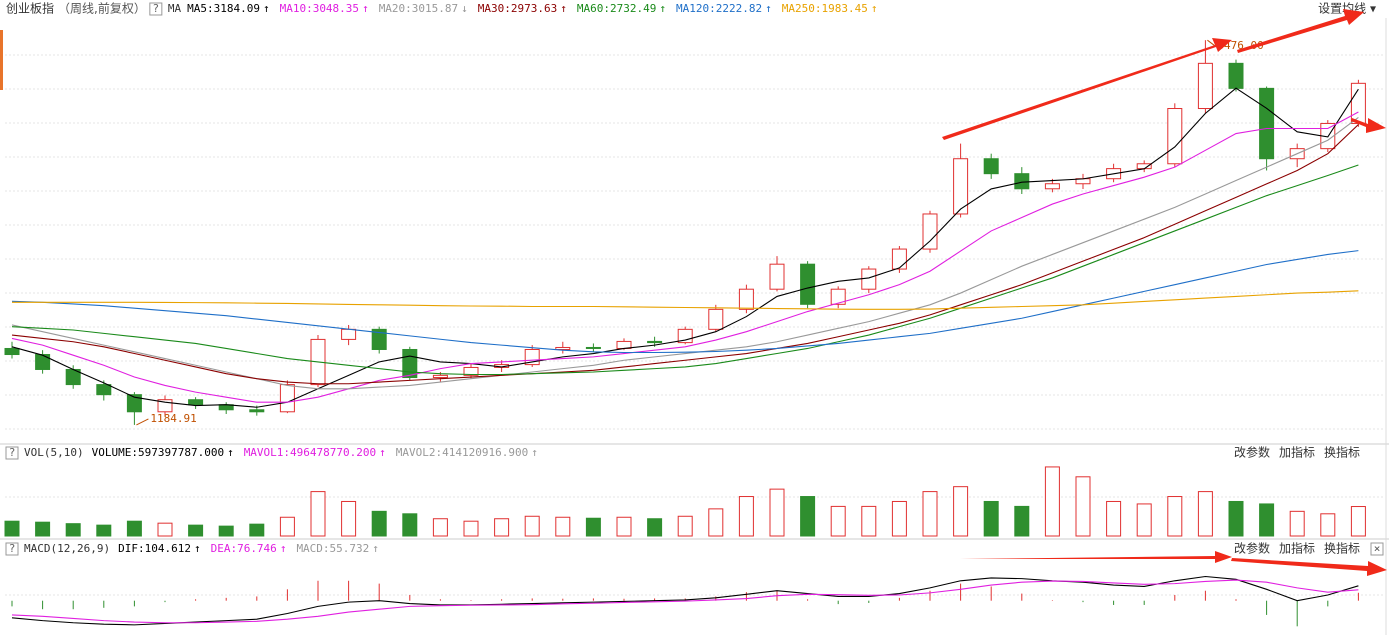 The height and width of the screenshot is (635, 1389). Describe the element at coordinates (67, 548) in the screenshot. I see `macd-title: MACD(12,26,9)` at that location.